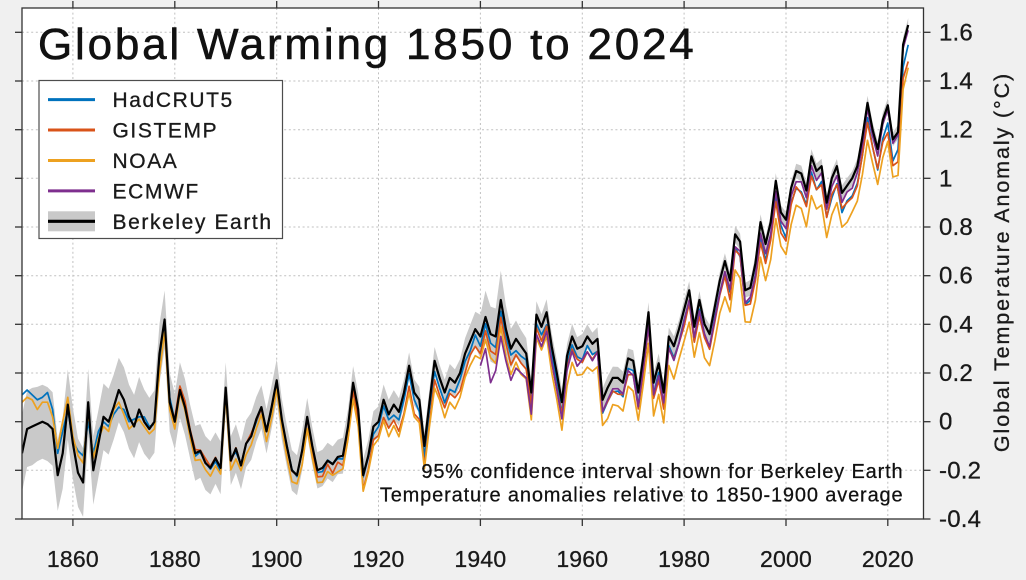 This screenshot has width=1026, height=580. I want to click on svg-text: 2020, so click(888, 559).